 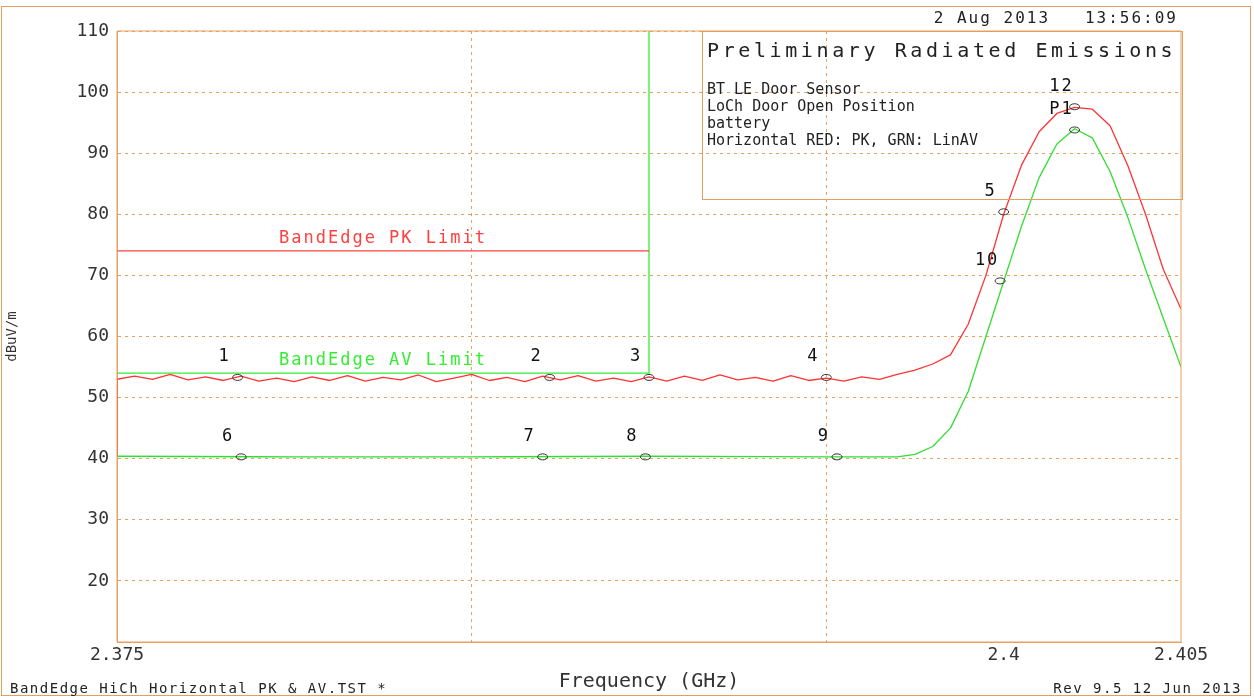 What do you see at coordinates (98, 579) in the screenshot?
I see `y-tick-label: 20` at bounding box center [98, 579].